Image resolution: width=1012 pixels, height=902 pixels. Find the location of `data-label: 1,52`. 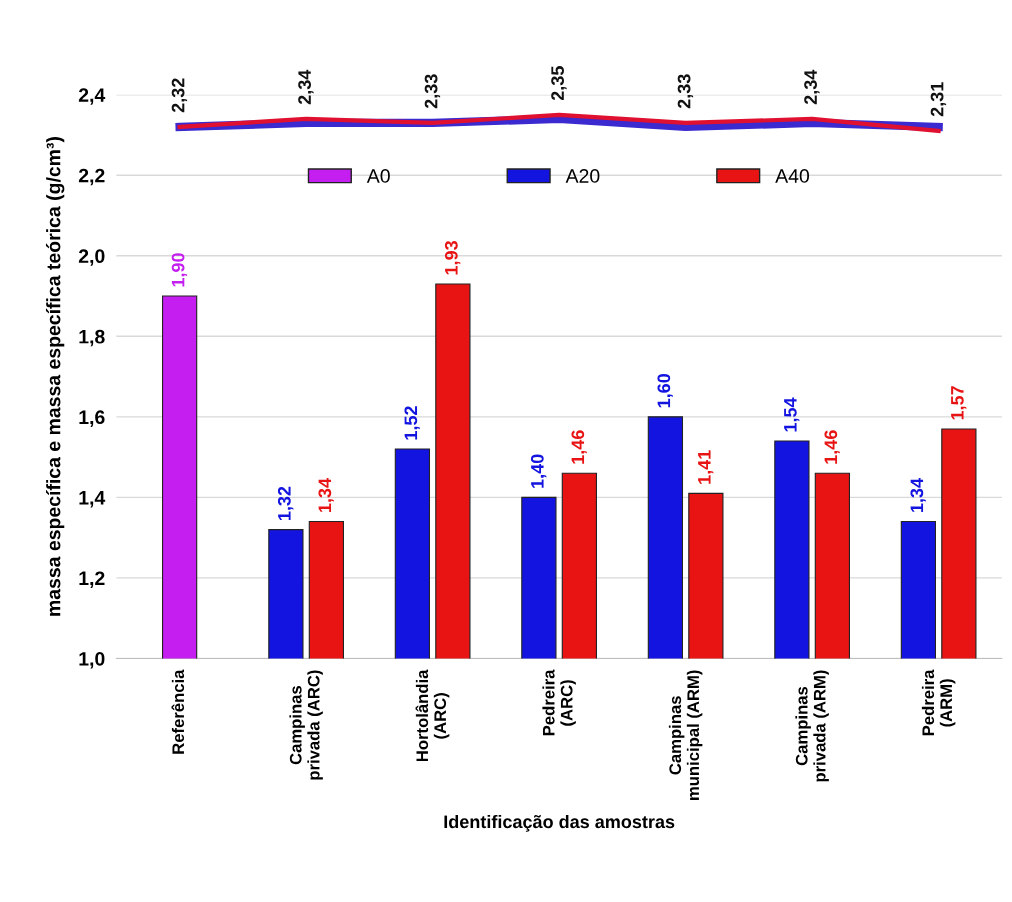

data-label: 1,52 is located at coordinates (412, 423).